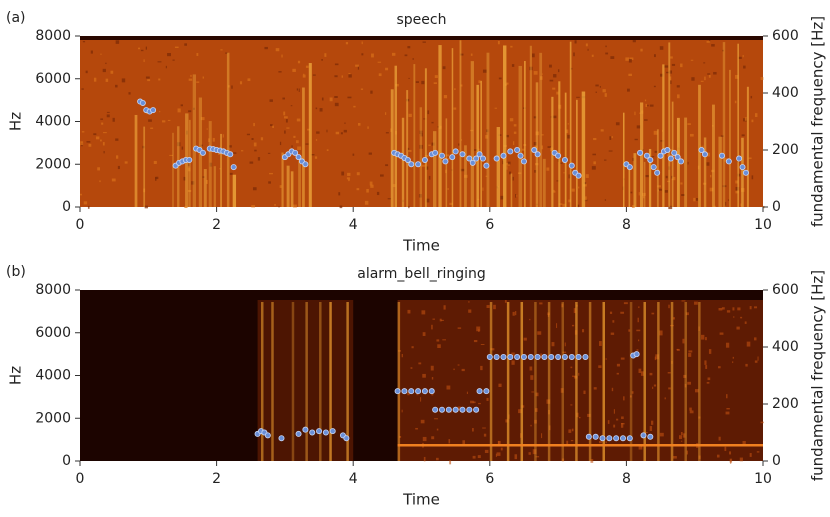 Image resolution: width=830 pixels, height=517 pixels. I want to click on chart-title: speech, so click(422, 20).